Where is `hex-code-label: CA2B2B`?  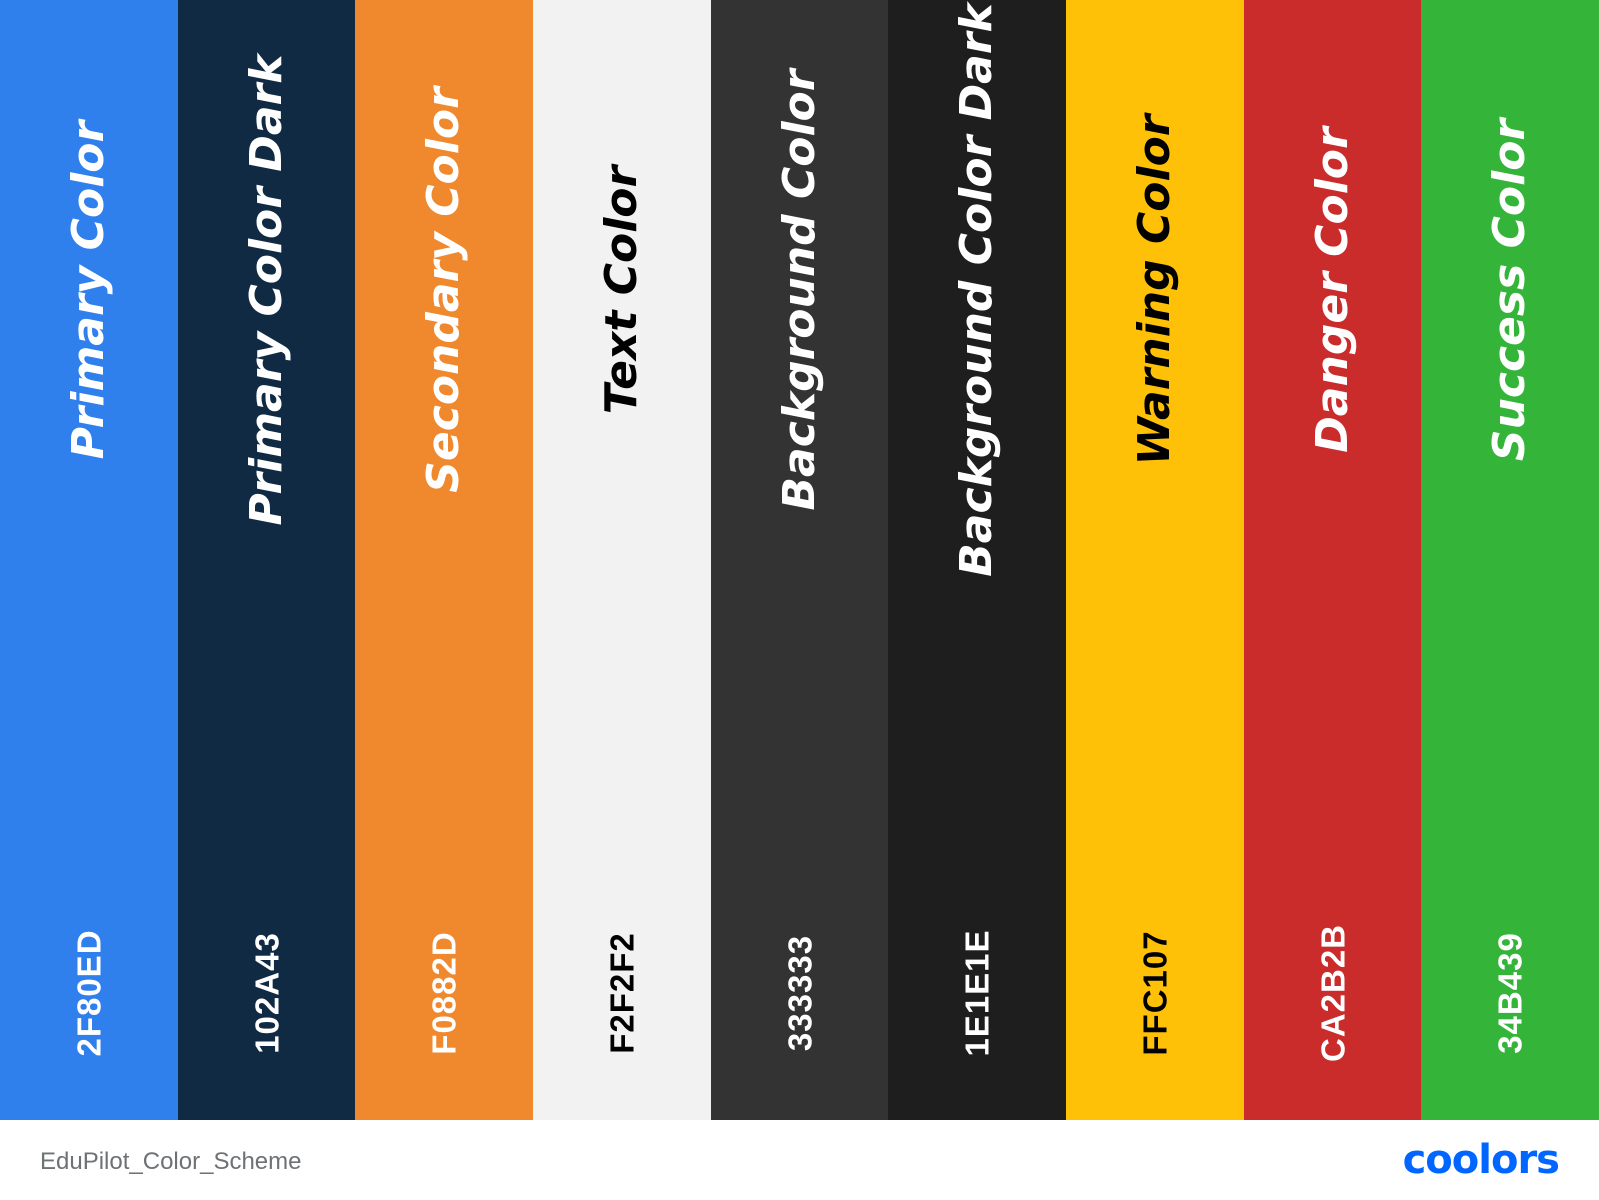 hex-code-label: CA2B2B is located at coordinates (1333, 993).